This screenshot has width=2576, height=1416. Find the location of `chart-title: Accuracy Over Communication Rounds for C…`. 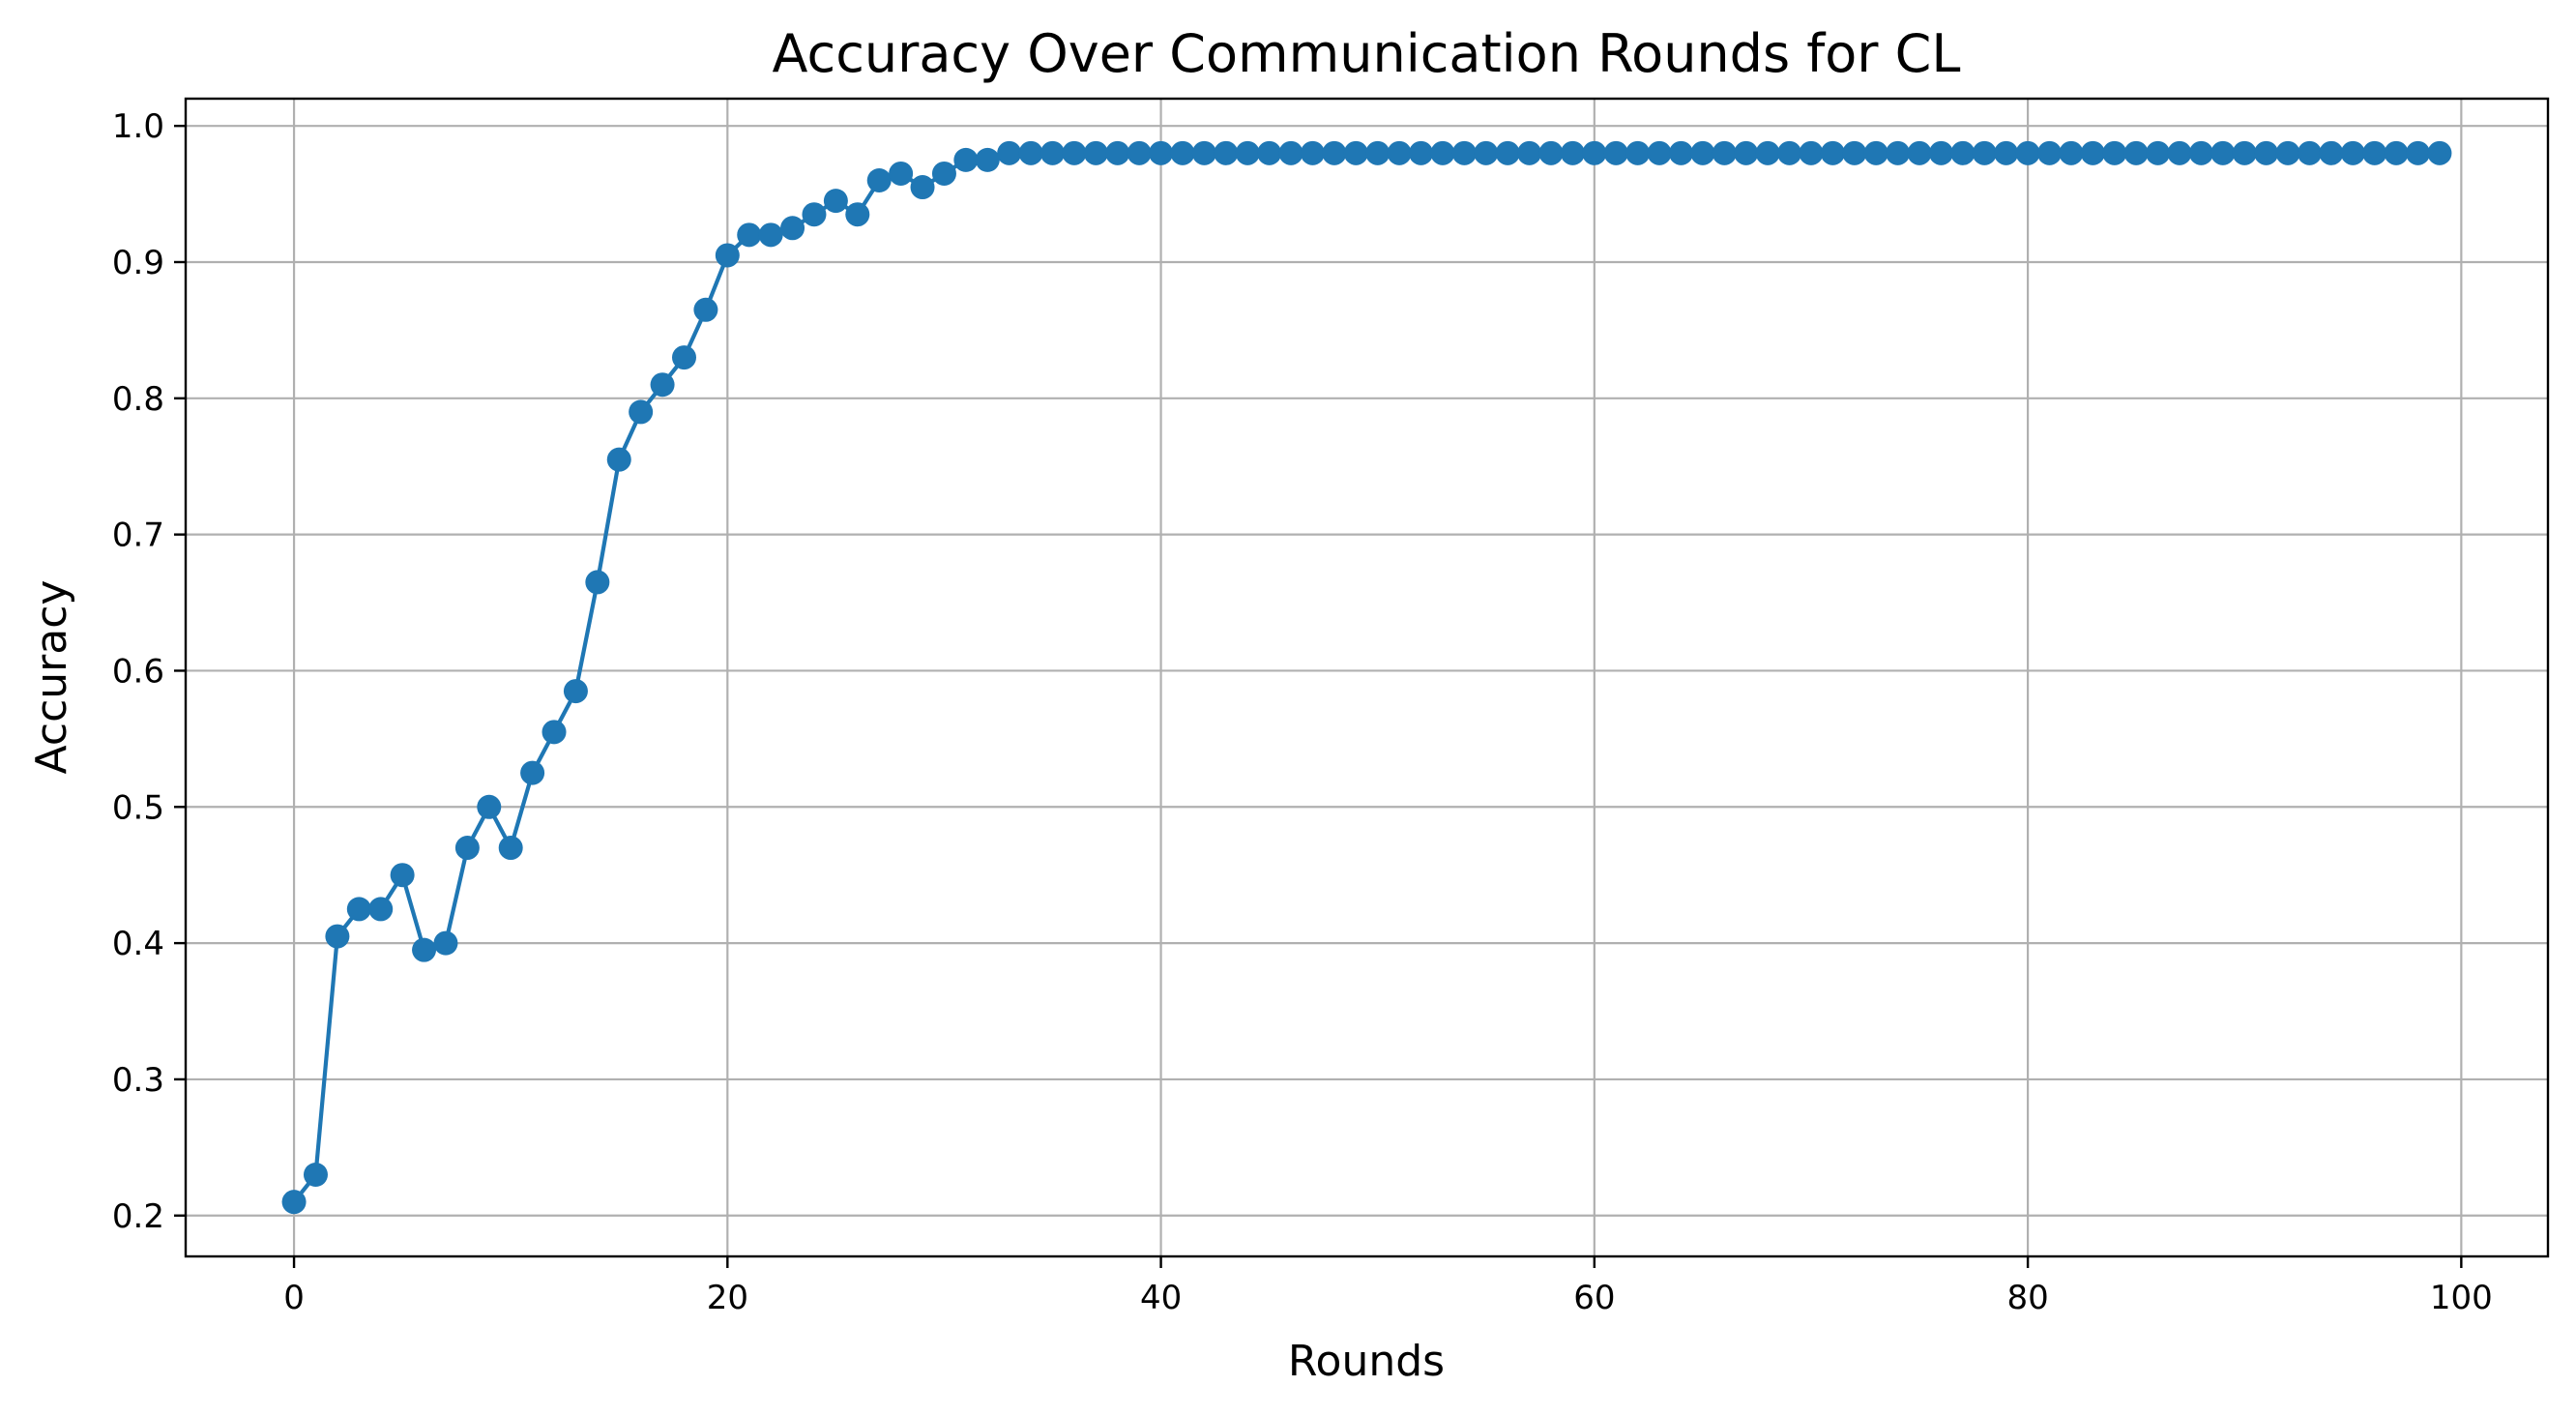

chart-title: Accuracy Over Communication Rounds for C… is located at coordinates (1367, 53).